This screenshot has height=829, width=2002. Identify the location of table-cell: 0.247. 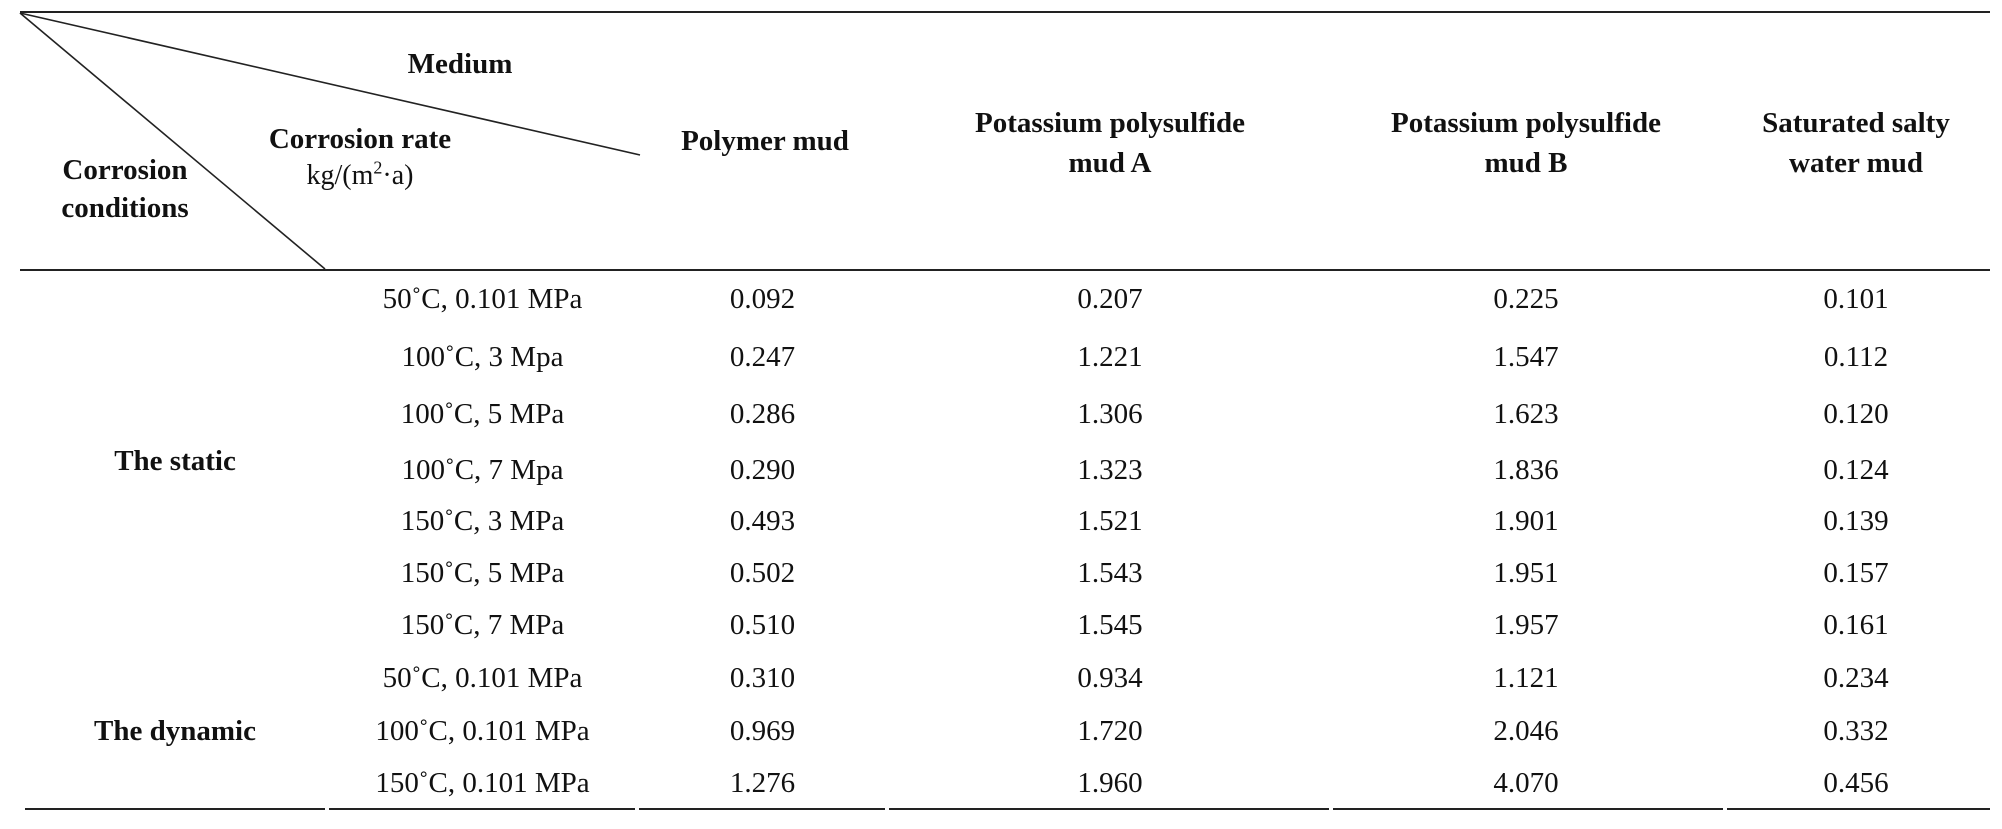
(762, 357).